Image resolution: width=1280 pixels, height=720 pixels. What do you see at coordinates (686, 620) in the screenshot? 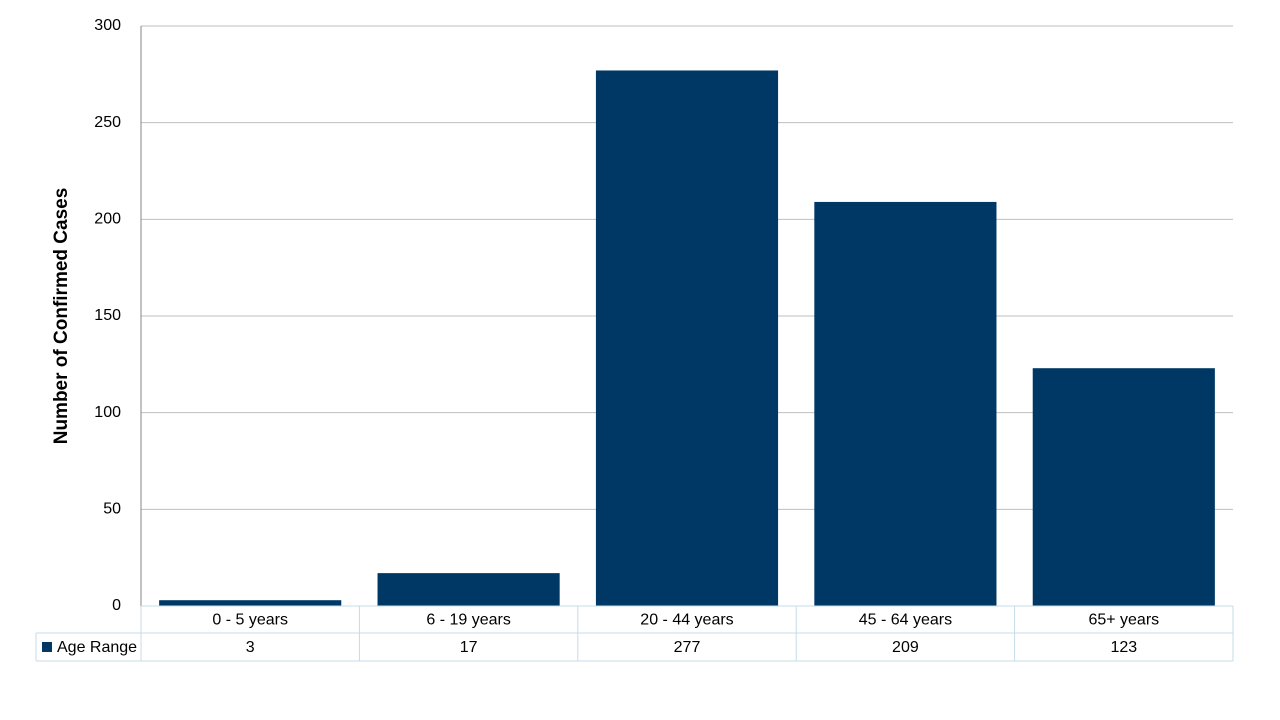
I see `x-tick-label: 20 - 44 years` at bounding box center [686, 620].